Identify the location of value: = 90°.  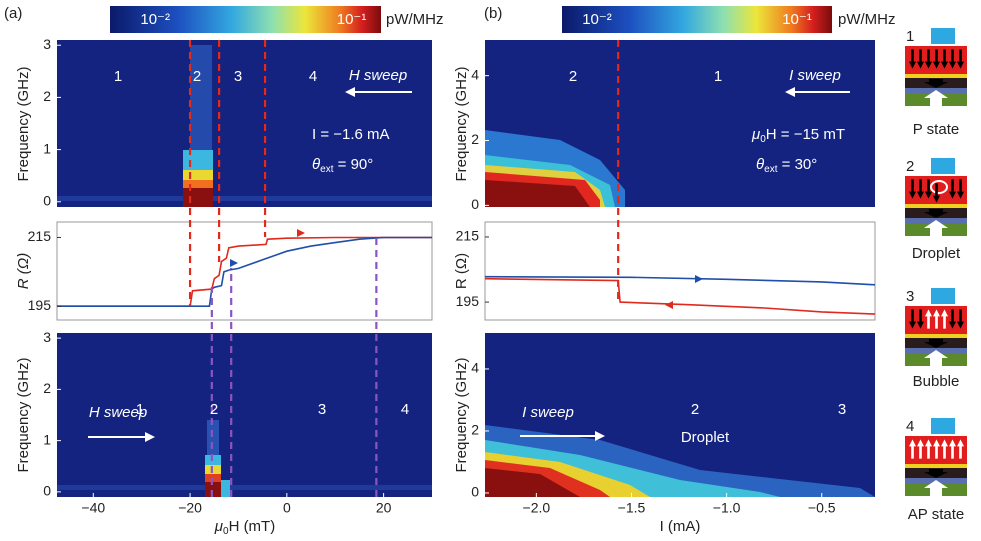
(353, 164).